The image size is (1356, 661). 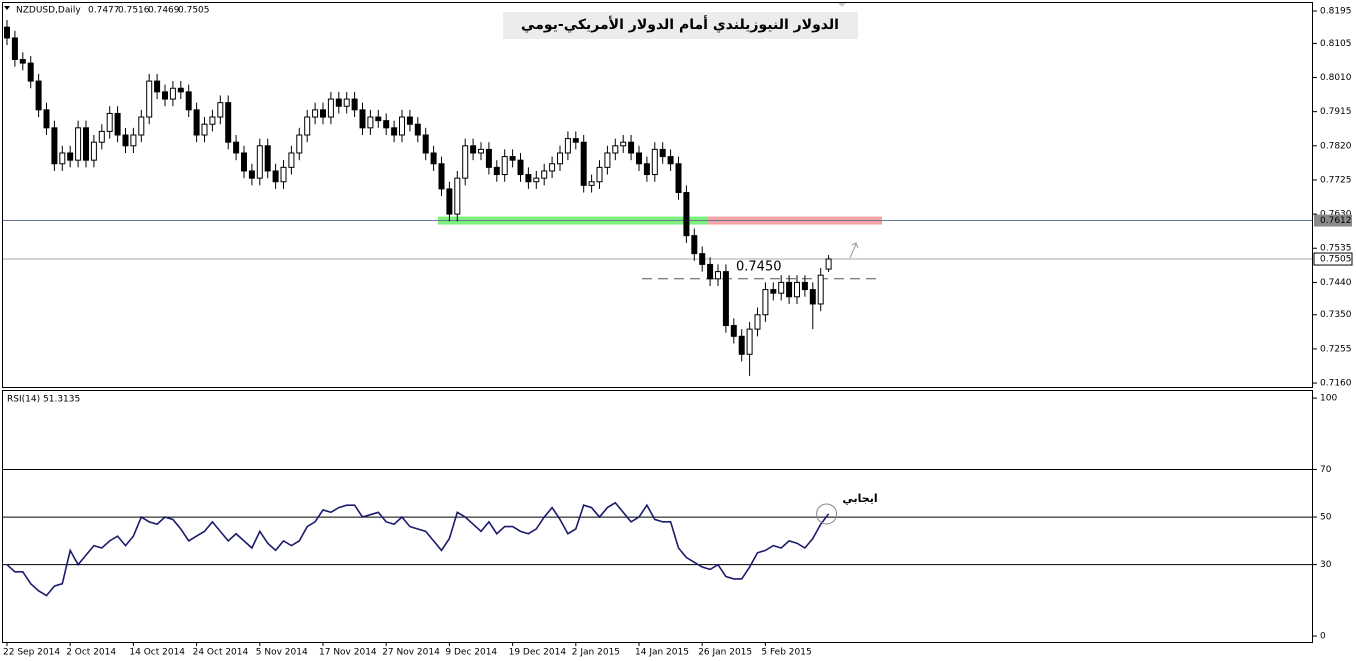 I want to click on y-tick-label: 0.7440, so click(x=1336, y=283).